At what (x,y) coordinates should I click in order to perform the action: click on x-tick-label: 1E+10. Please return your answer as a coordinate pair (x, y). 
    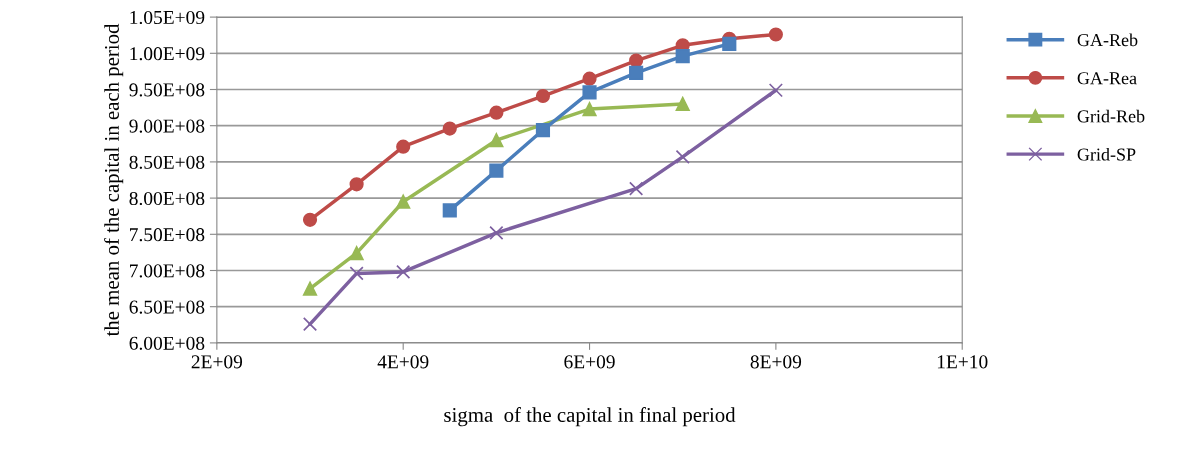
    Looking at the image, I should click on (962, 362).